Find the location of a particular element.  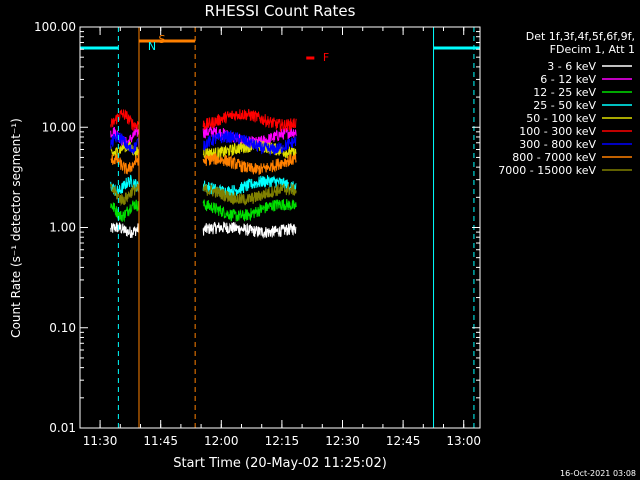

series-line-100-300-kev is located at coordinates (203, 120).